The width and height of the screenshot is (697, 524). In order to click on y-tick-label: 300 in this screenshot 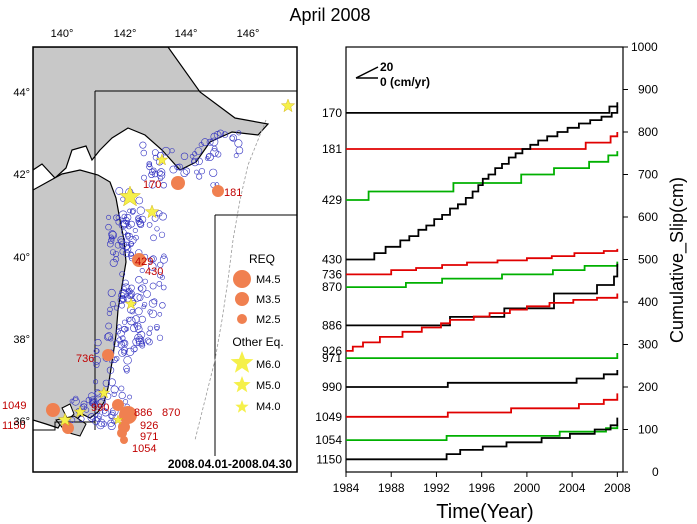, I will do `click(648, 345)`.